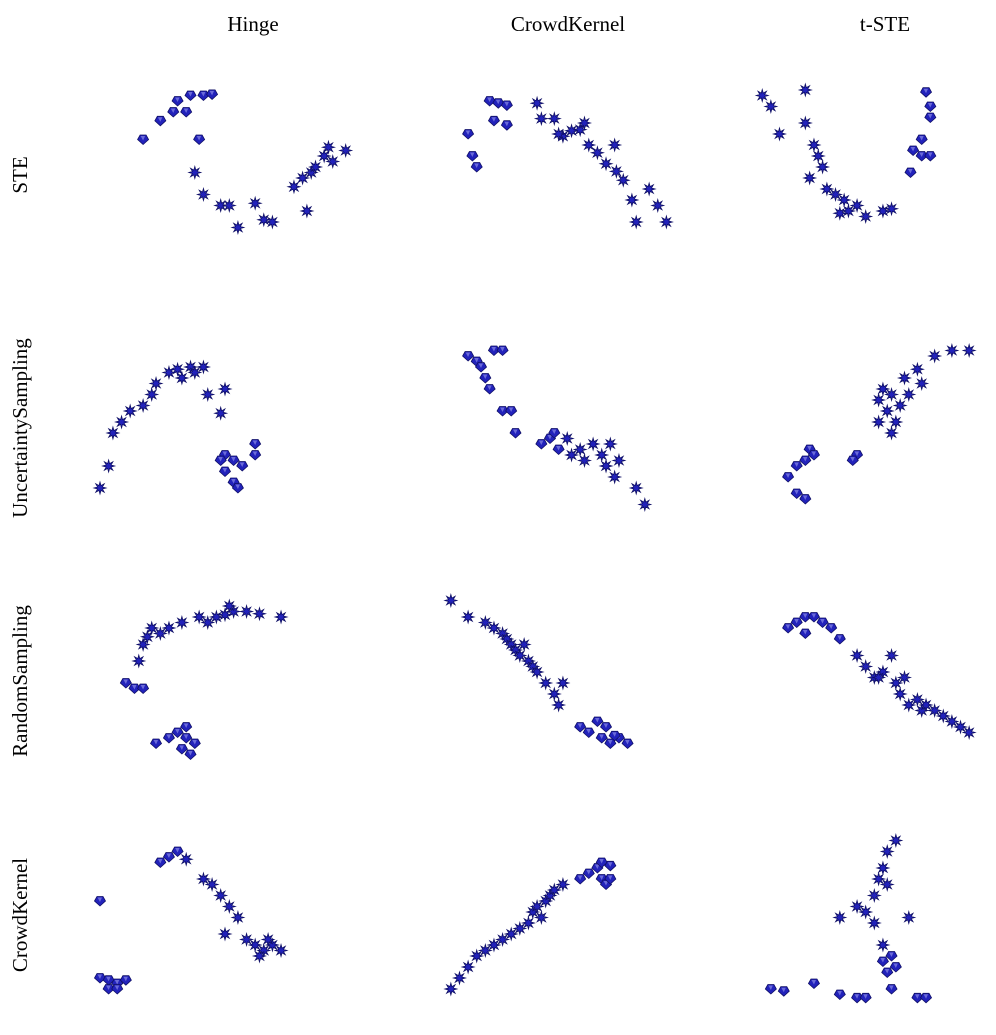 The height and width of the screenshot is (1035, 996). Describe the element at coordinates (885, 24) in the screenshot. I see `column-title-tste: t-STE` at that location.